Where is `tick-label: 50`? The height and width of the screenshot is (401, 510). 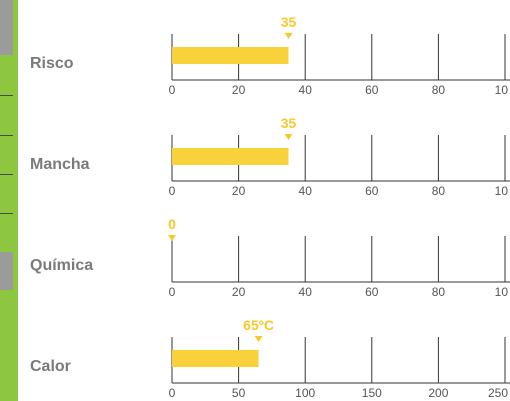
tick-label: 50 is located at coordinates (239, 393).